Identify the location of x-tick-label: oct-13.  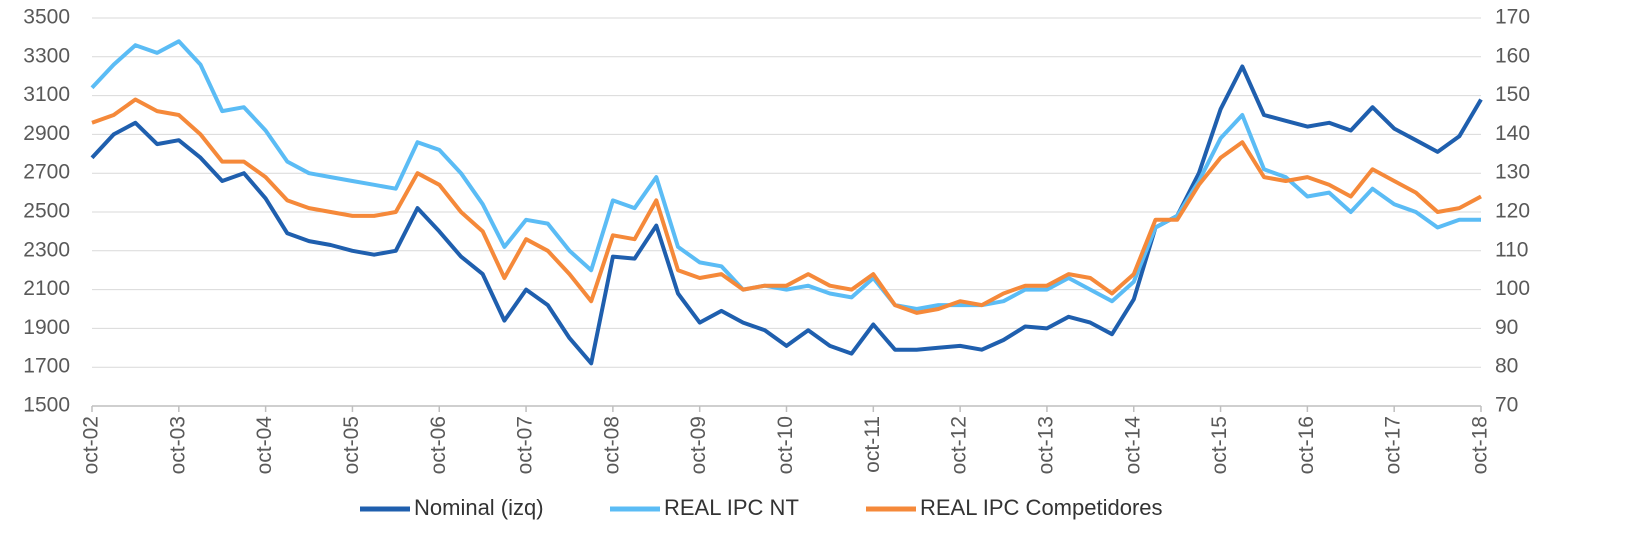
(1045, 445).